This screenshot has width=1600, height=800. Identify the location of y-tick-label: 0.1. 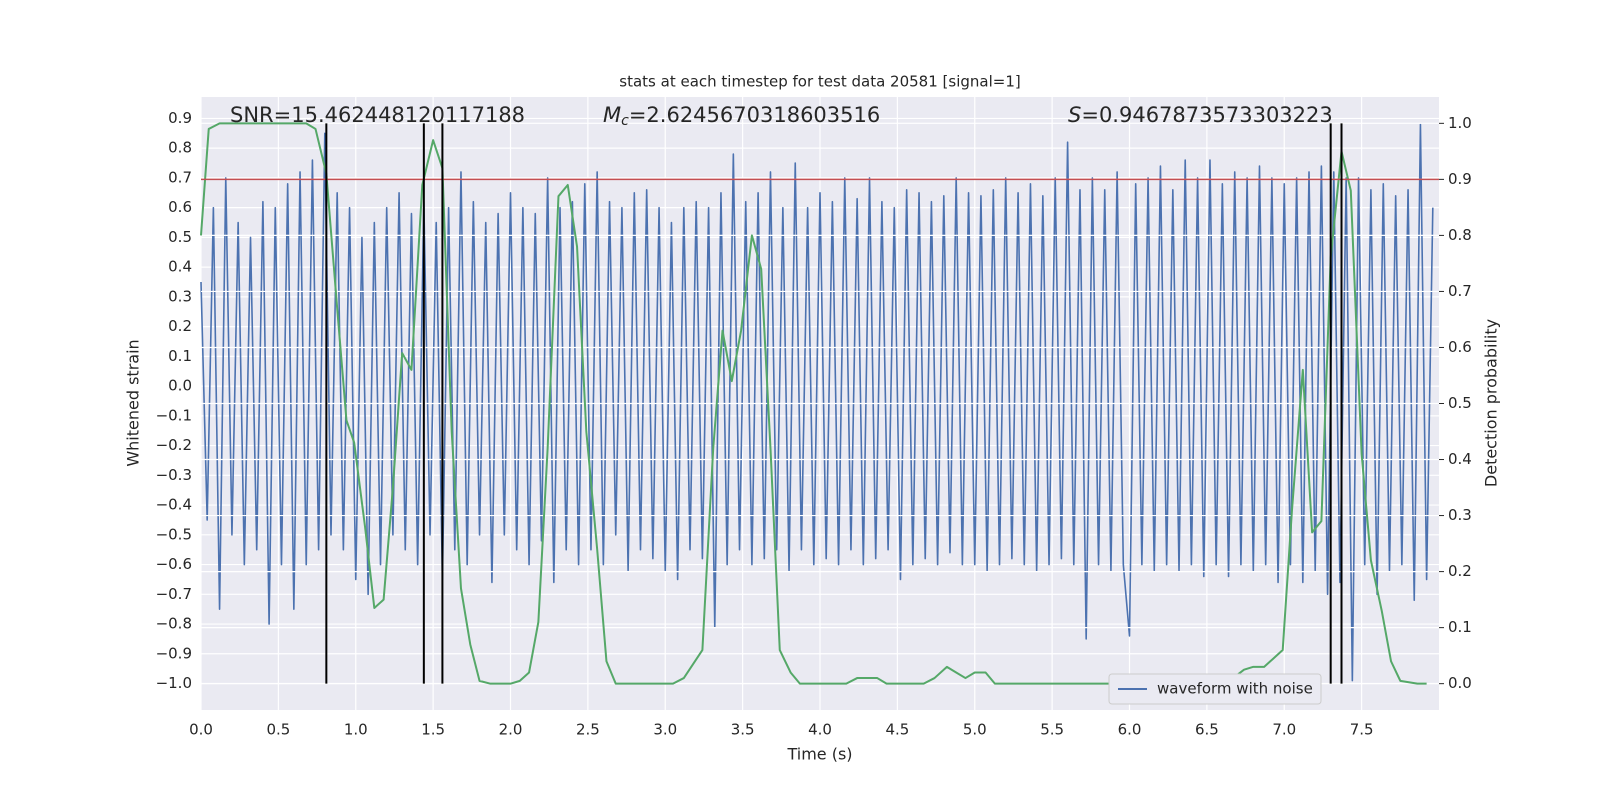
(180, 356).